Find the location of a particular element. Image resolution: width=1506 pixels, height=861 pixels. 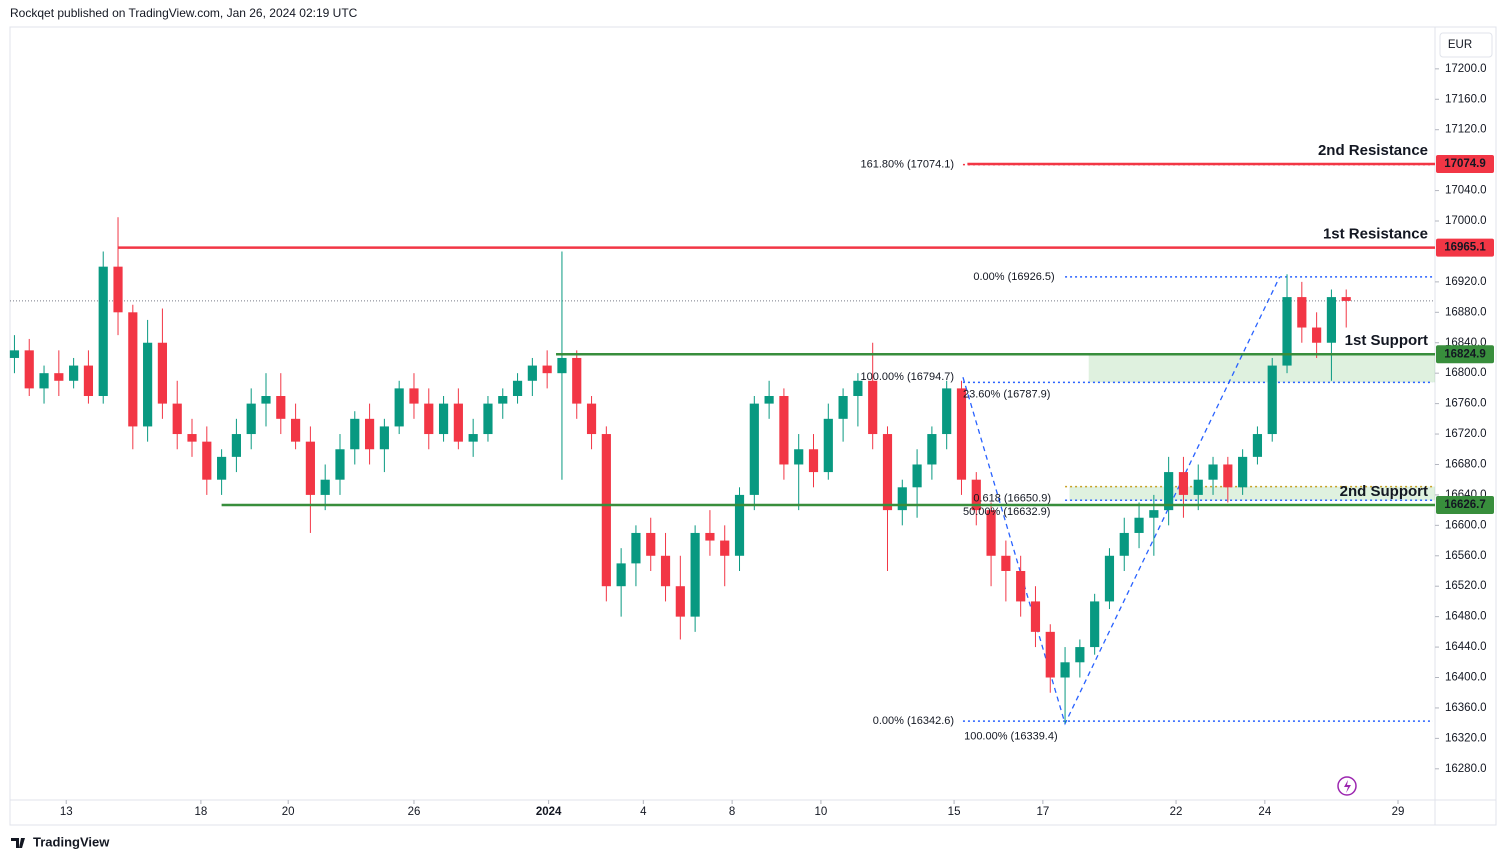

fib-label: 161.80% (17074.1) is located at coordinates (908, 165).